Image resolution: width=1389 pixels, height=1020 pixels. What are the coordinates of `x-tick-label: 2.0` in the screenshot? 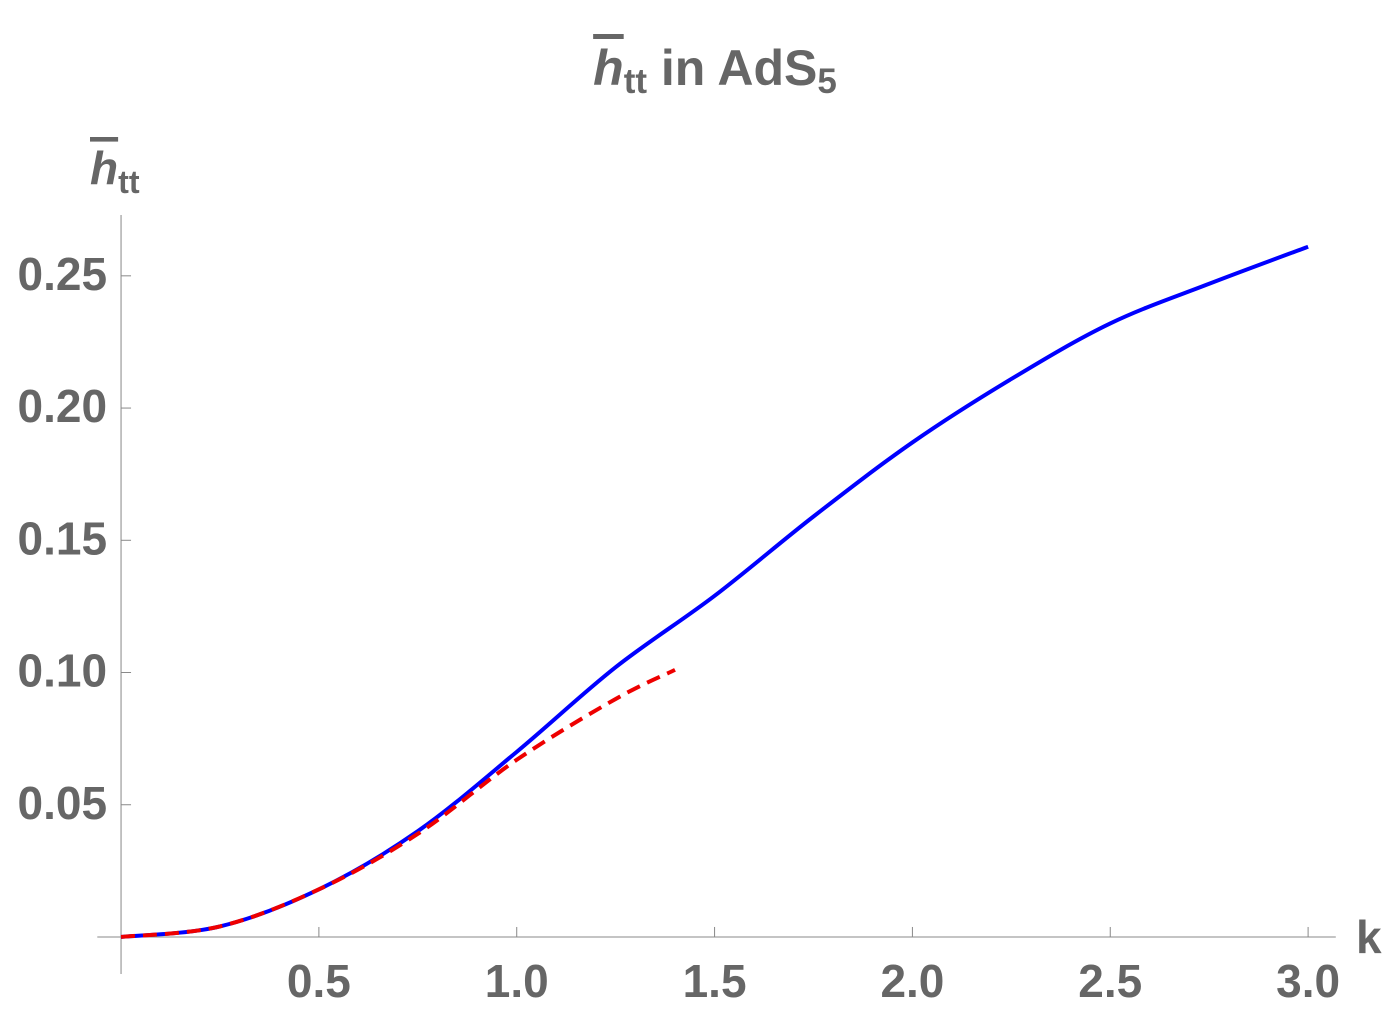 It's located at (912, 981).